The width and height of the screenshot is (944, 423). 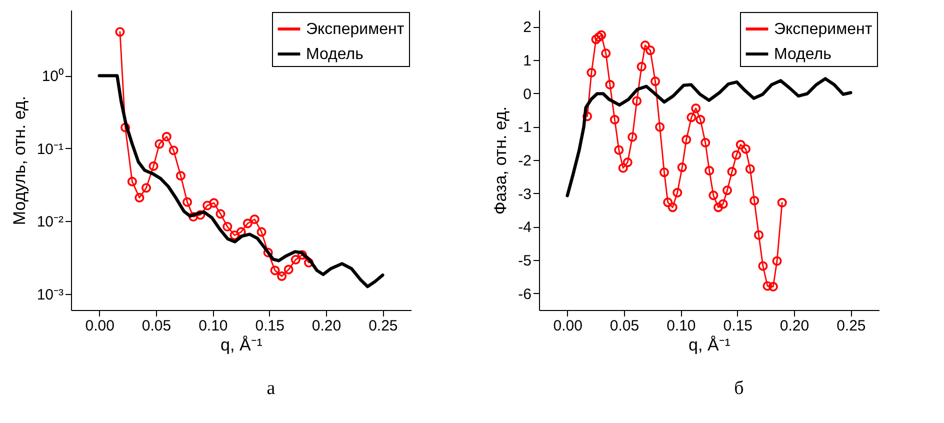 I want to click on y-axis-title: Фаза, отн. ед., so click(x=500, y=160).